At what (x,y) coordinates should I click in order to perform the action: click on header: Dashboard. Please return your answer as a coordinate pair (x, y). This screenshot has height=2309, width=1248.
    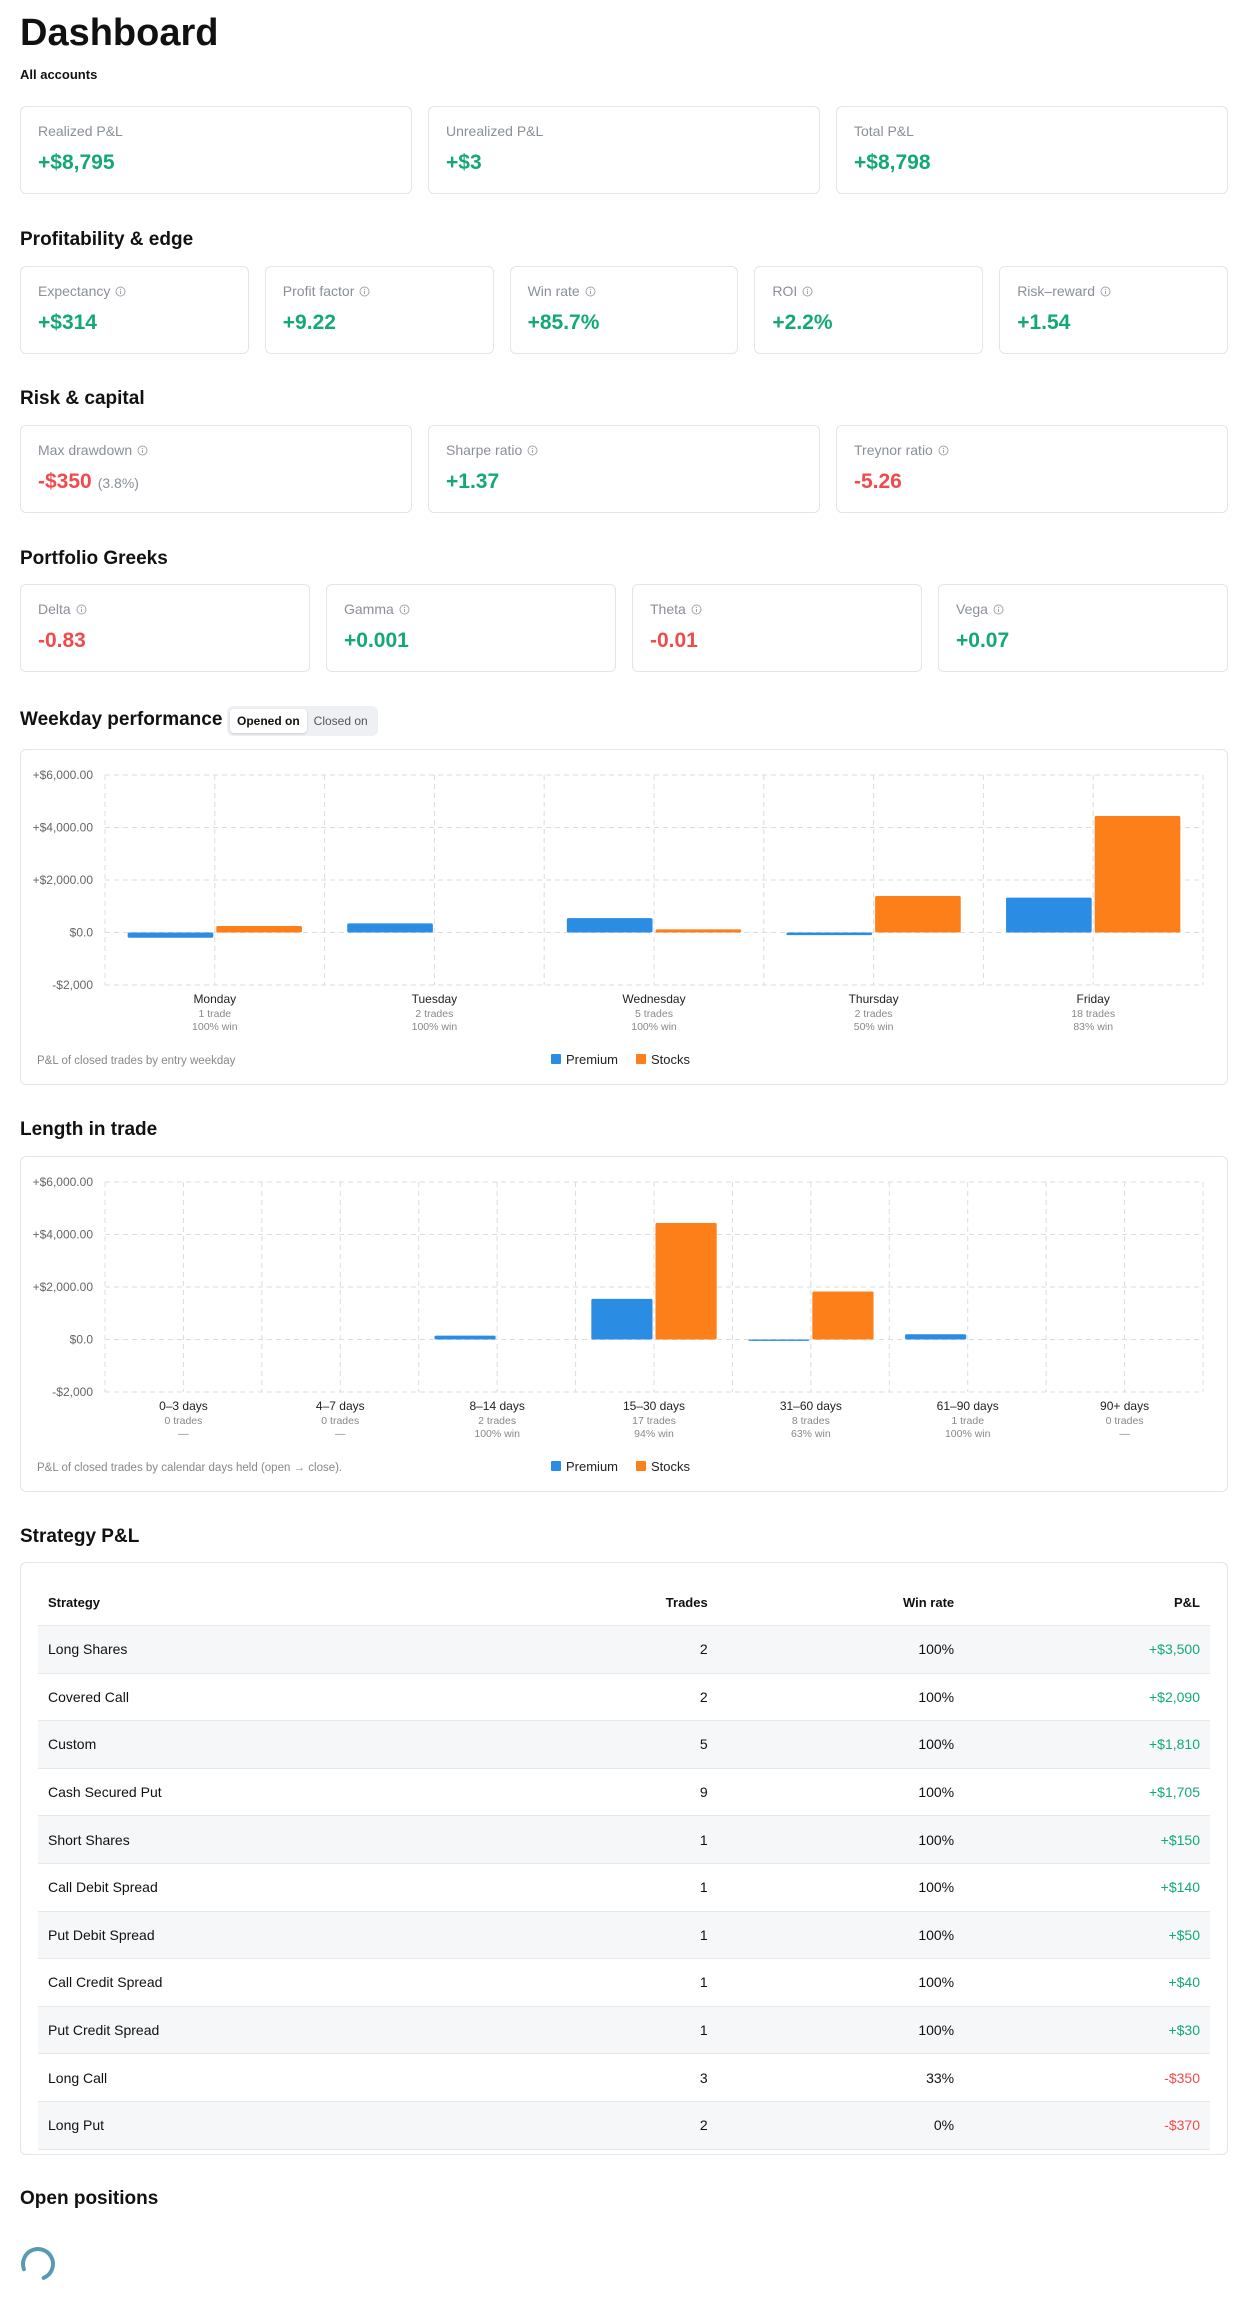
    Looking at the image, I should click on (119, 33).